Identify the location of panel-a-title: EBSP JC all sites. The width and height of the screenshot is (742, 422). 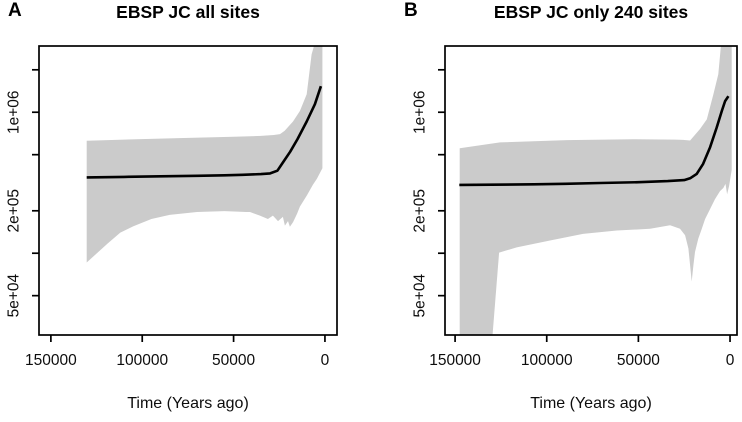
(188, 12).